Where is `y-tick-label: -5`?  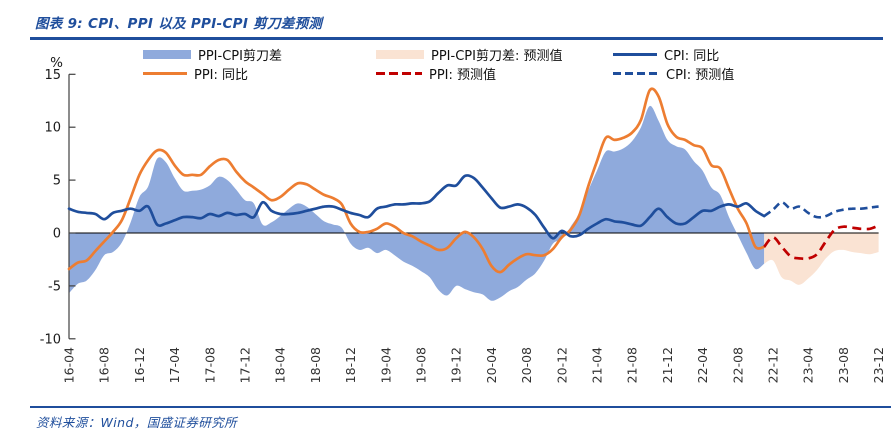 y-tick-label: -5 is located at coordinates (54, 286).